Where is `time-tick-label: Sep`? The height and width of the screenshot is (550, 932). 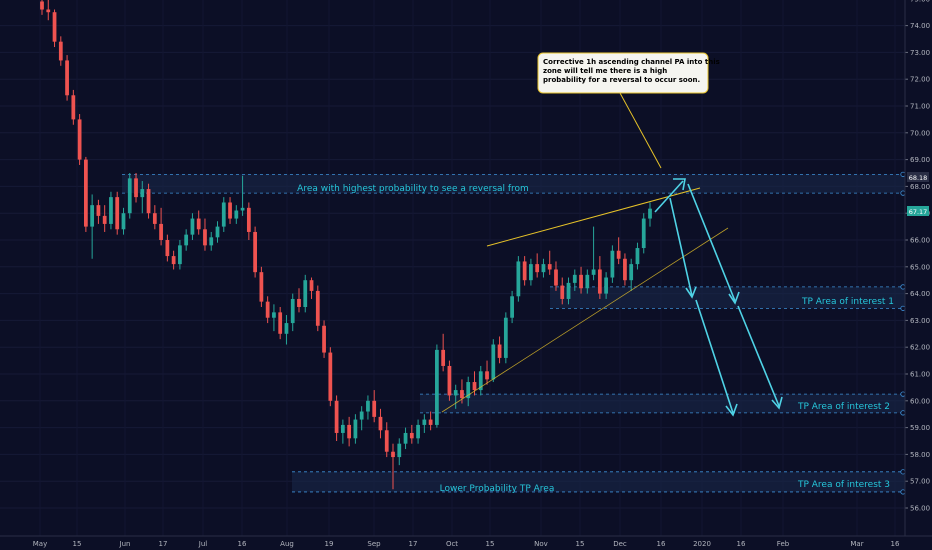 time-tick-label: Sep is located at coordinates (374, 544).